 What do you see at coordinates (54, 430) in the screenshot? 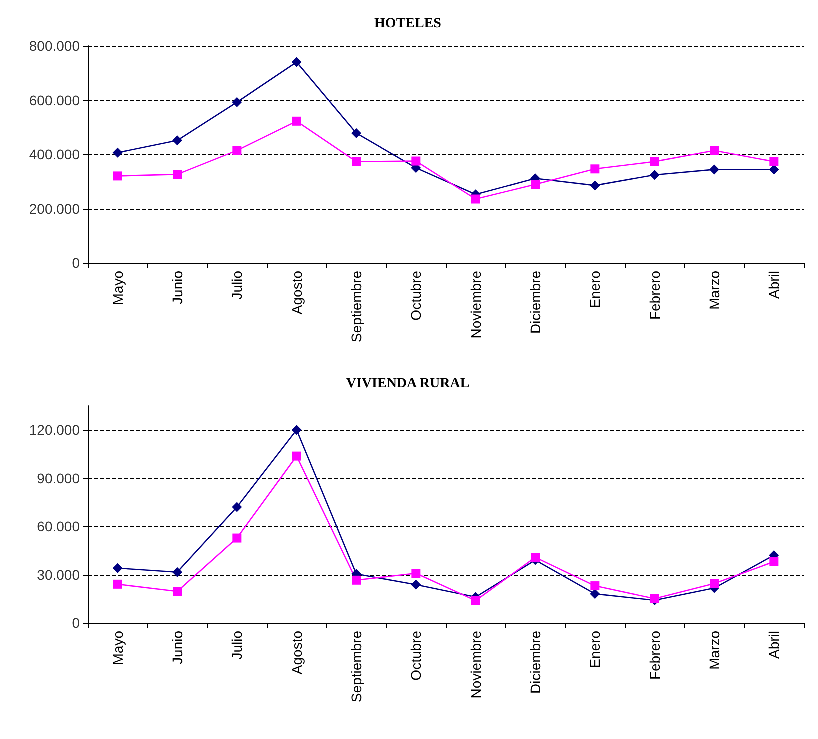
I see `y-tick-label: 120.000` at bounding box center [54, 430].